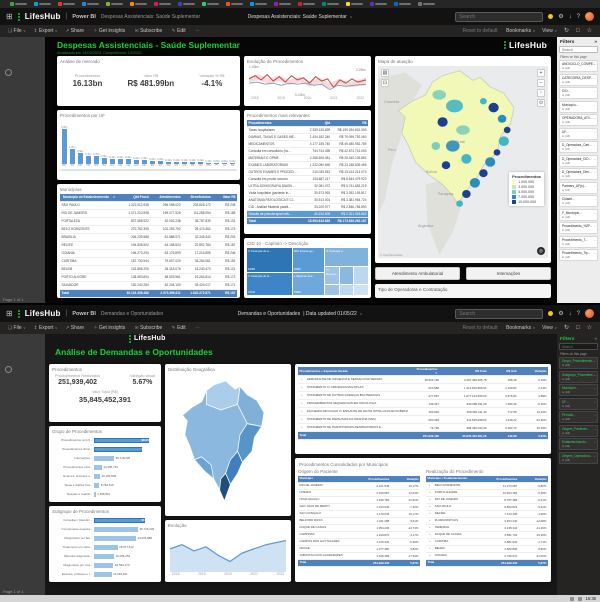 The image size is (600, 602). I want to click on bar: 0.5bn BA, so click(104, 144).